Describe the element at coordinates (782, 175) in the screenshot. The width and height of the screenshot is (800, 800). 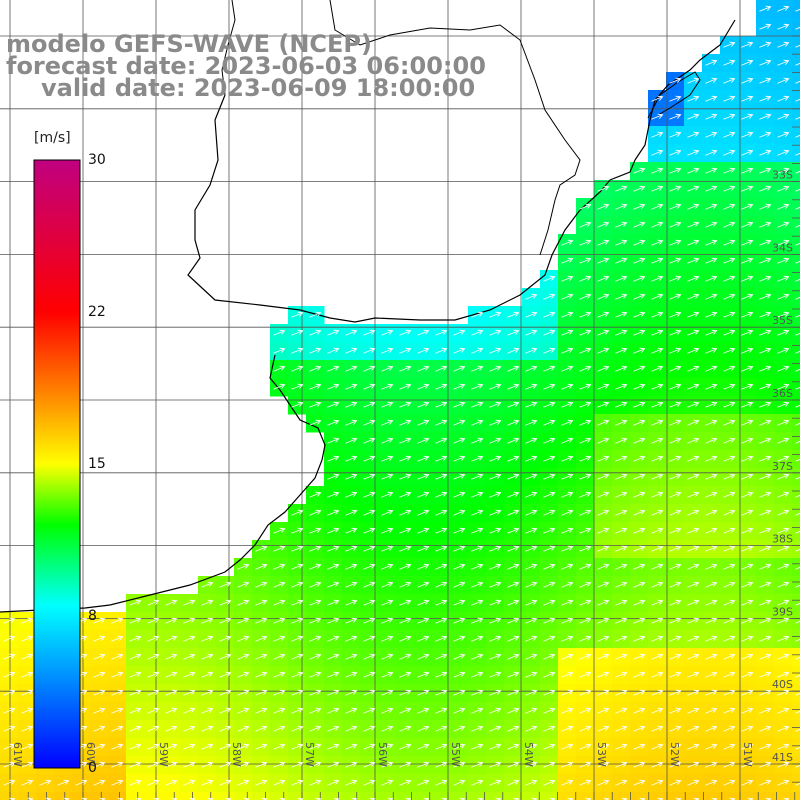
I see `latitude-label: 33S` at that location.